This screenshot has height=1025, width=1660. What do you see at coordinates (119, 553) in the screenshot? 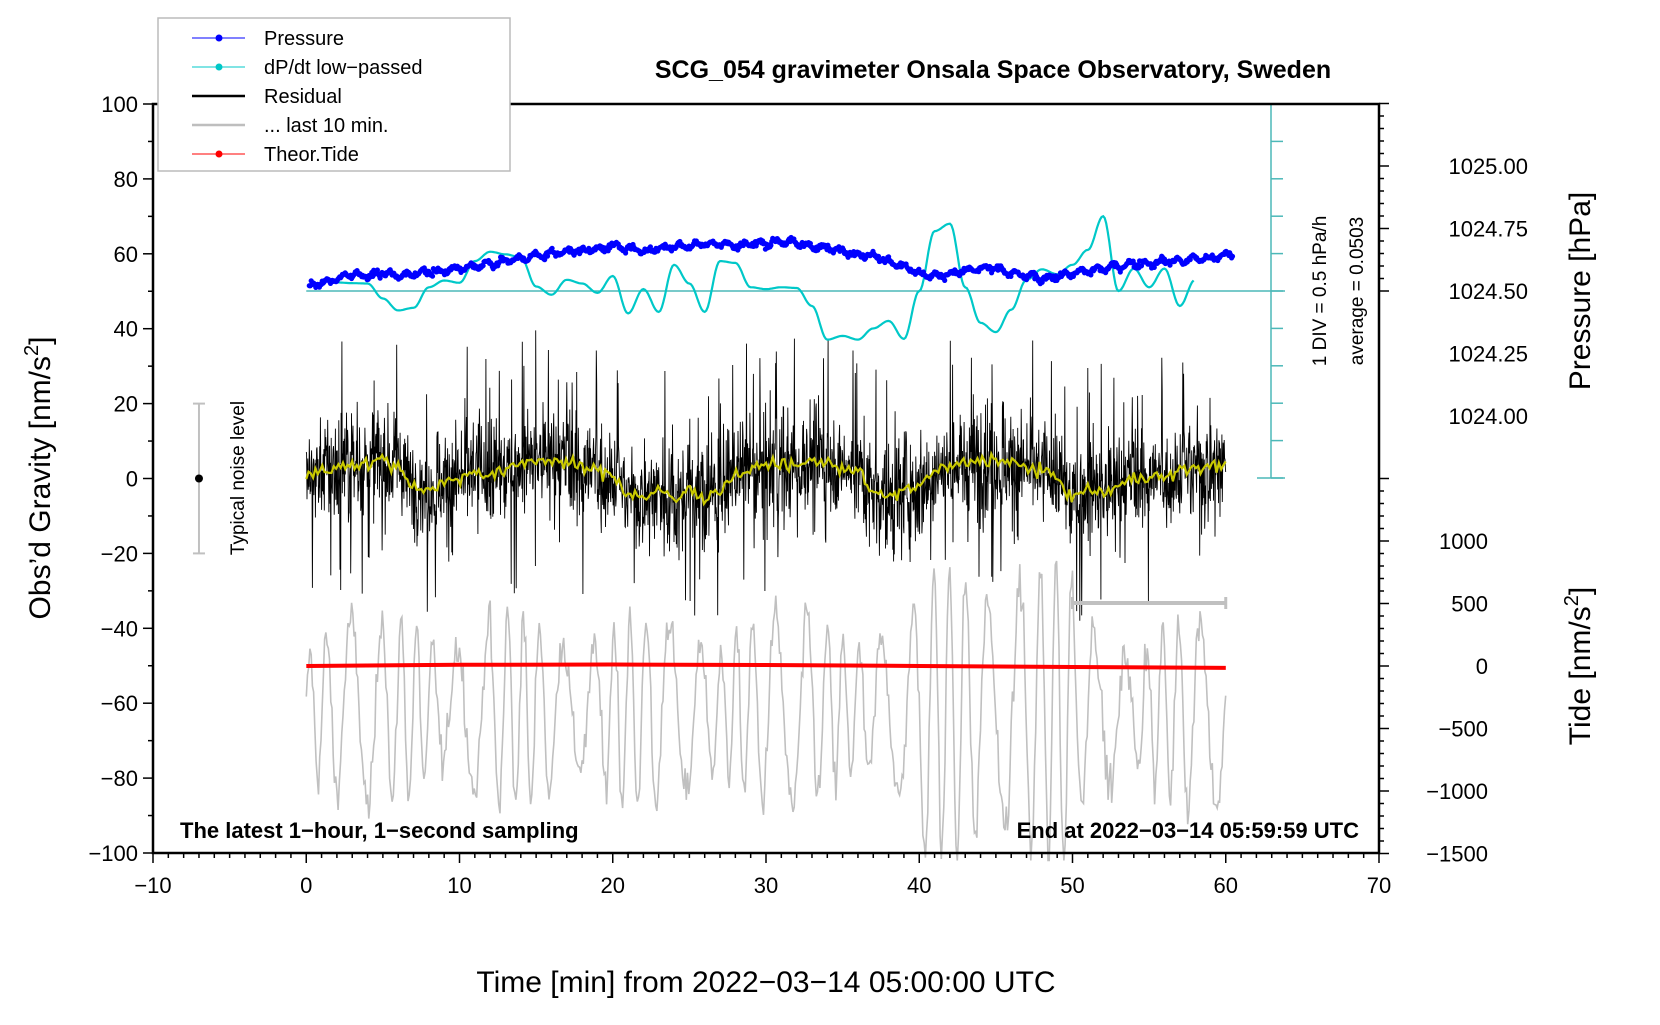
I see `y-left-tick-label: −20` at bounding box center [119, 553].